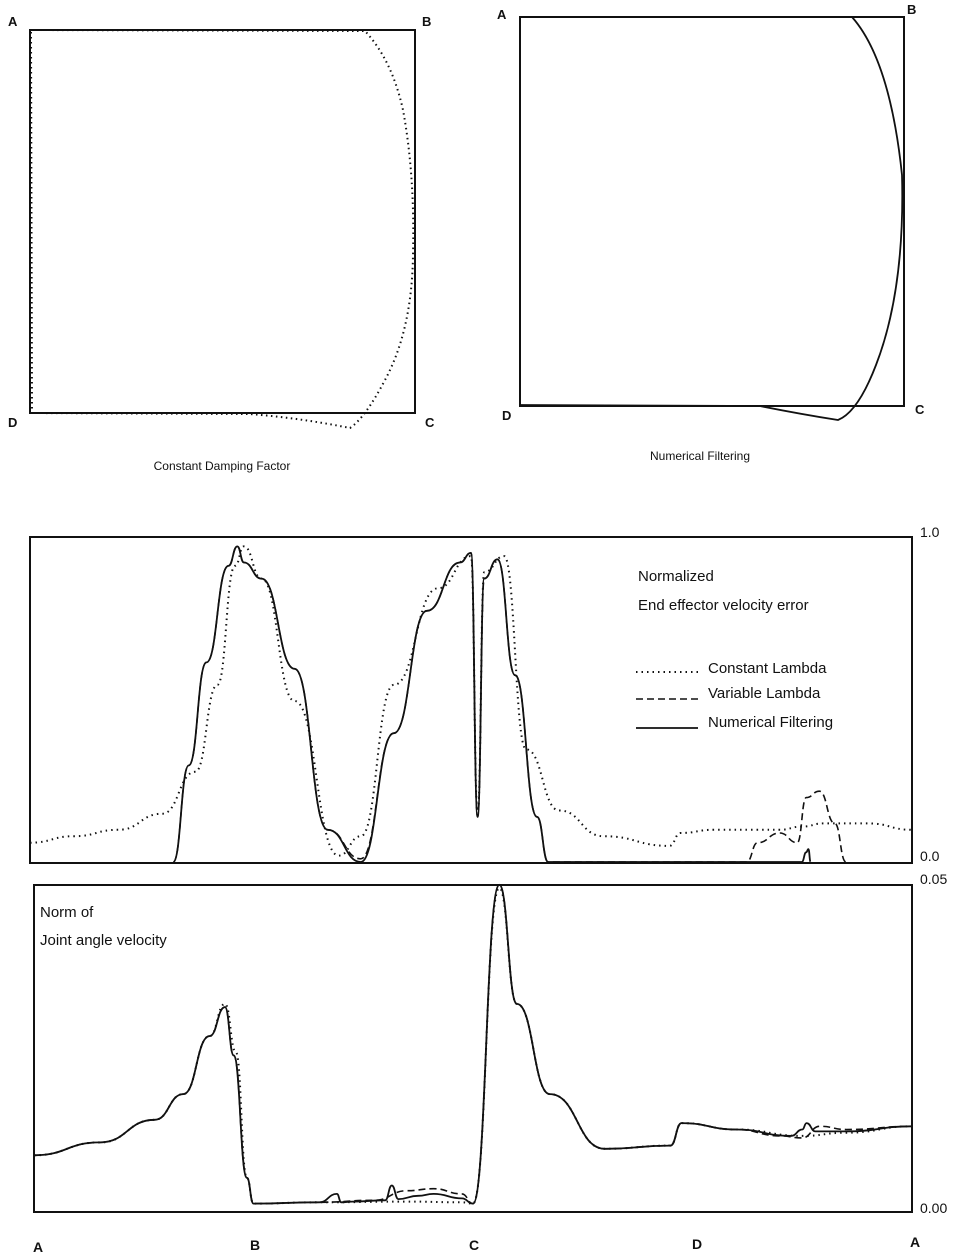 This screenshot has width=962, height=1260. What do you see at coordinates (930, 532) in the screenshot?
I see `y-max-label: 1.0` at bounding box center [930, 532].